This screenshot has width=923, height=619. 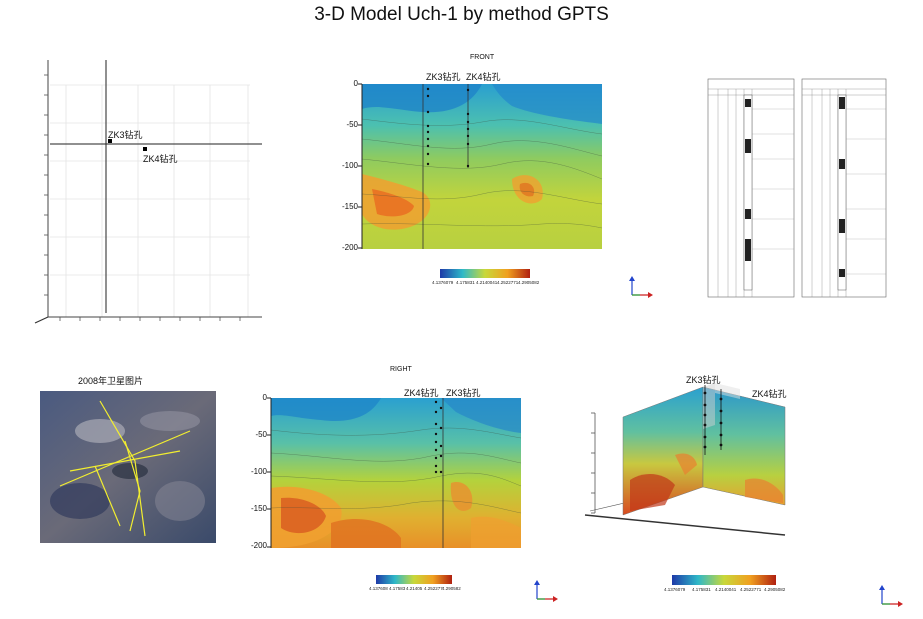 What do you see at coordinates (111, 381) in the screenshot?
I see `satellite-caption: 2008年卫星图片` at bounding box center [111, 381].